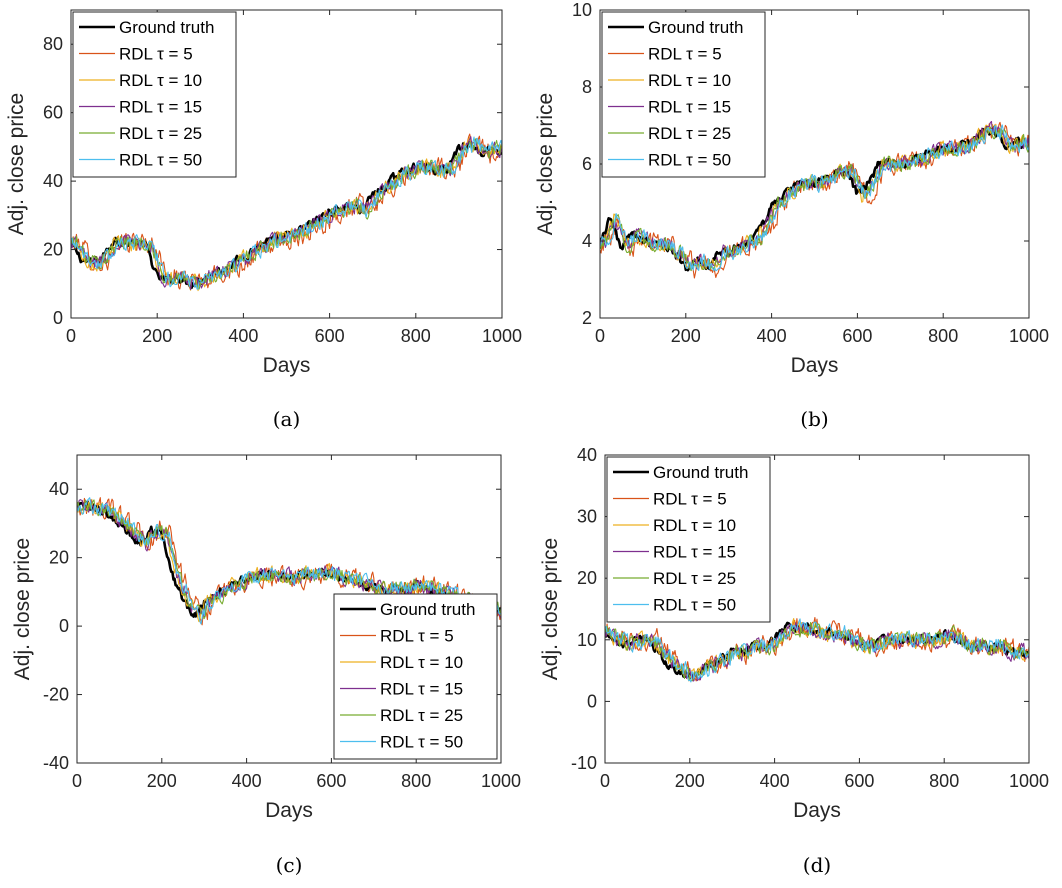 The image size is (1062, 888). Describe the element at coordinates (587, 517) in the screenshot. I see `y-tick-label: 30` at that location.